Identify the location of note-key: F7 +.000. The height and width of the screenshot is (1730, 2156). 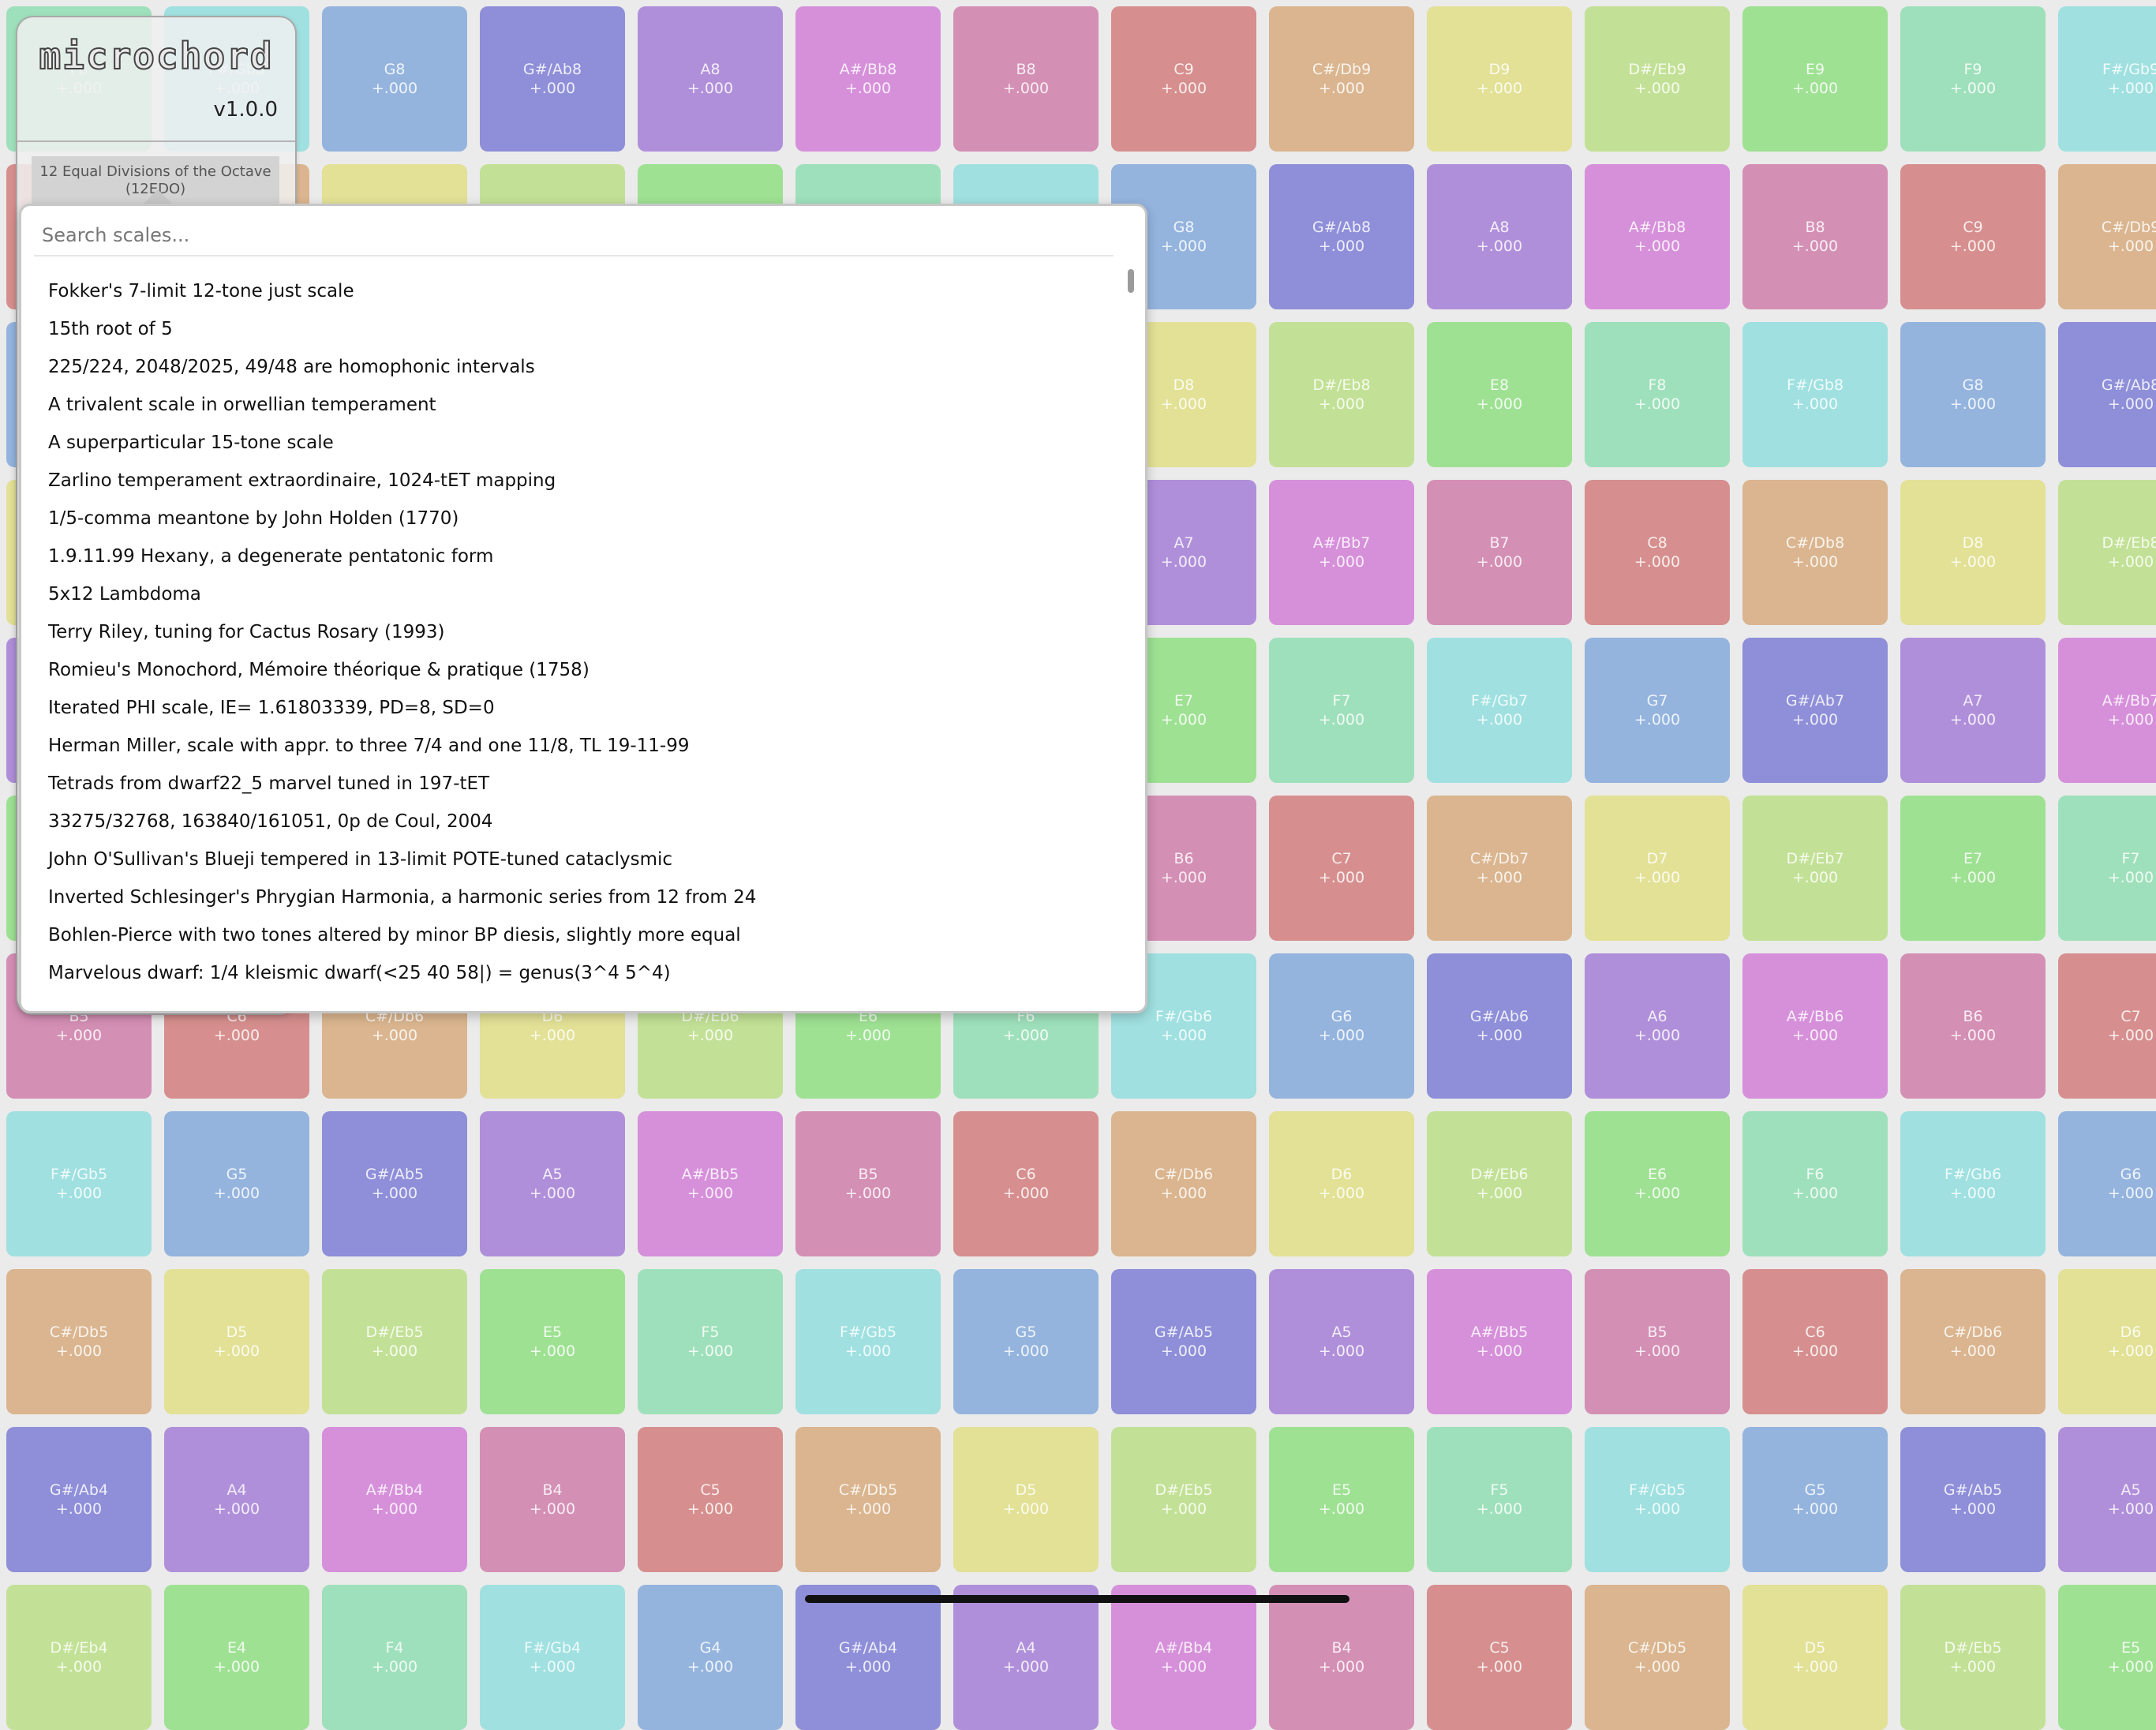
(2107, 868).